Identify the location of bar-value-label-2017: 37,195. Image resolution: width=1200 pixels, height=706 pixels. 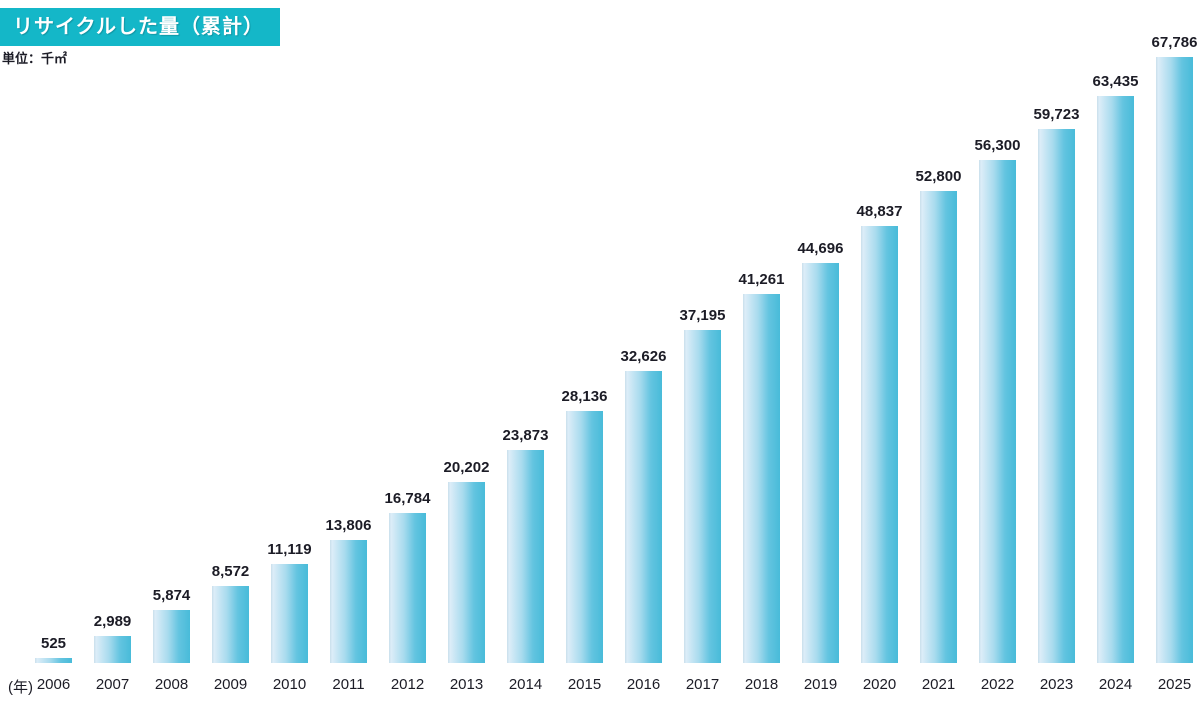
(702, 315).